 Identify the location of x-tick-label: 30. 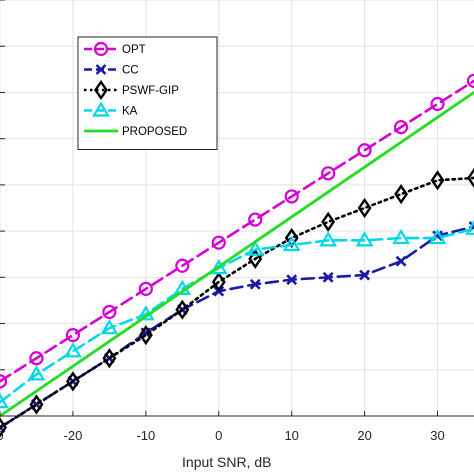
(437, 435).